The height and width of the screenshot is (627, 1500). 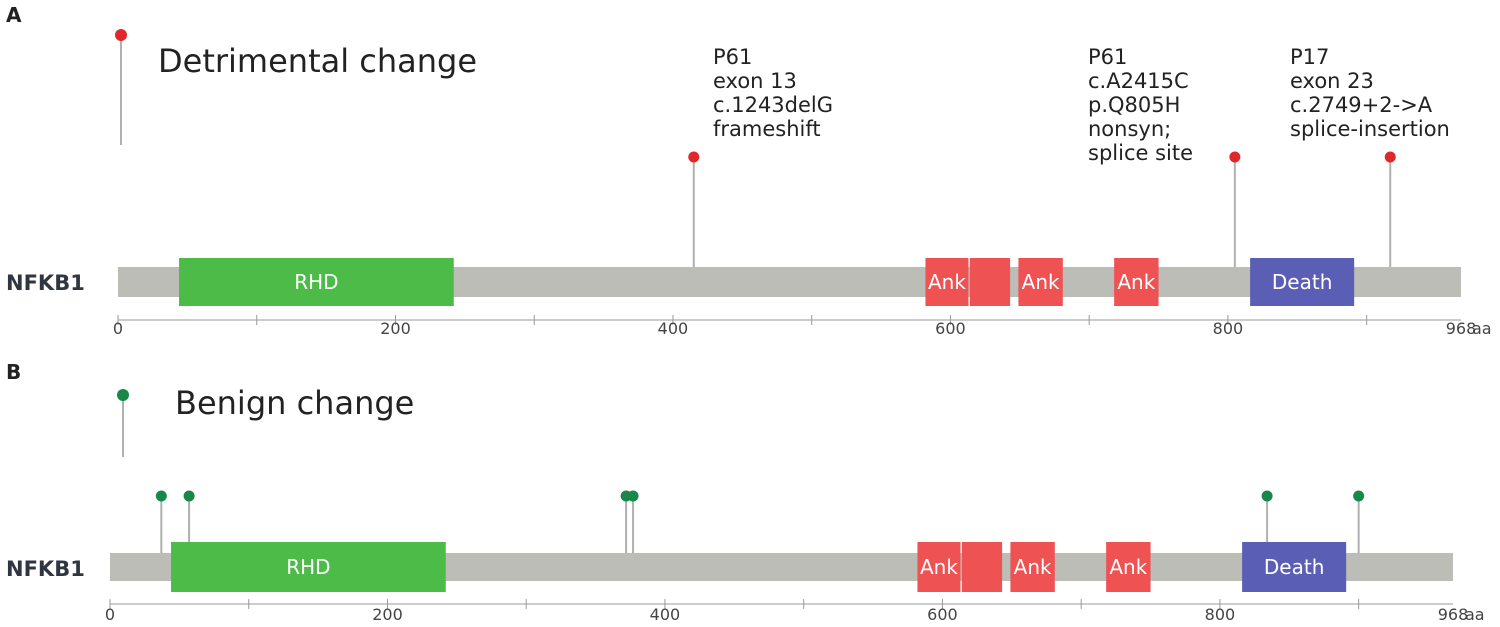 I want to click on panel-letter: B, so click(x=13, y=372).